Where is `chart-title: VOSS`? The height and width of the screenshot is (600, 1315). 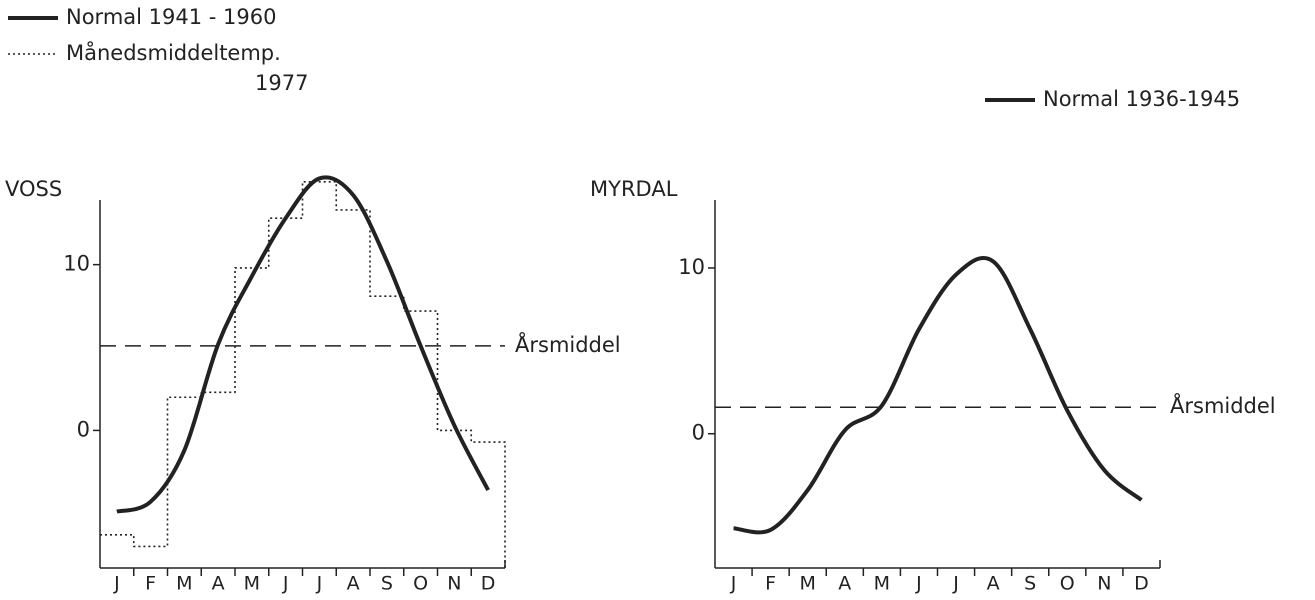
chart-title: VOSS is located at coordinates (33, 189).